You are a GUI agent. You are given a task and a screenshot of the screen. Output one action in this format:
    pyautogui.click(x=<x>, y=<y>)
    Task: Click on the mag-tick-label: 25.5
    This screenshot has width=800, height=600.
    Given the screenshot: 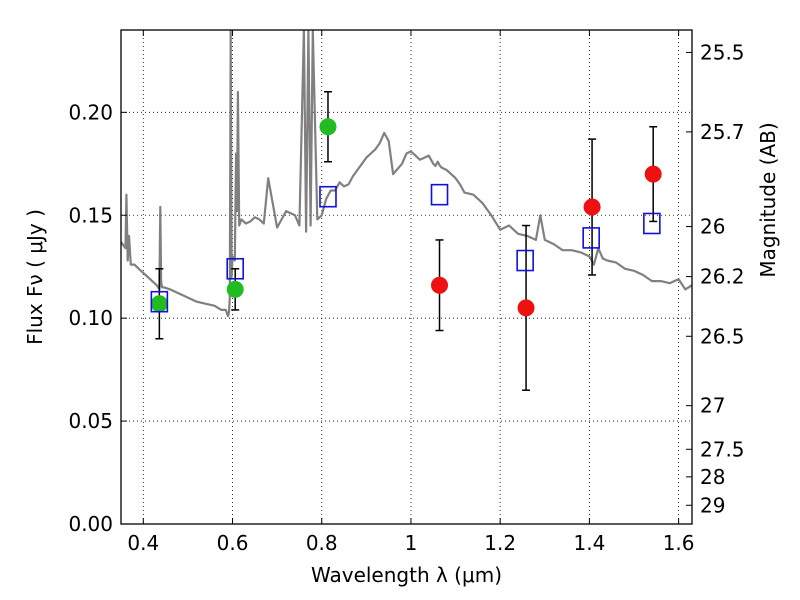 What is the action you would take?
    pyautogui.click(x=722, y=52)
    